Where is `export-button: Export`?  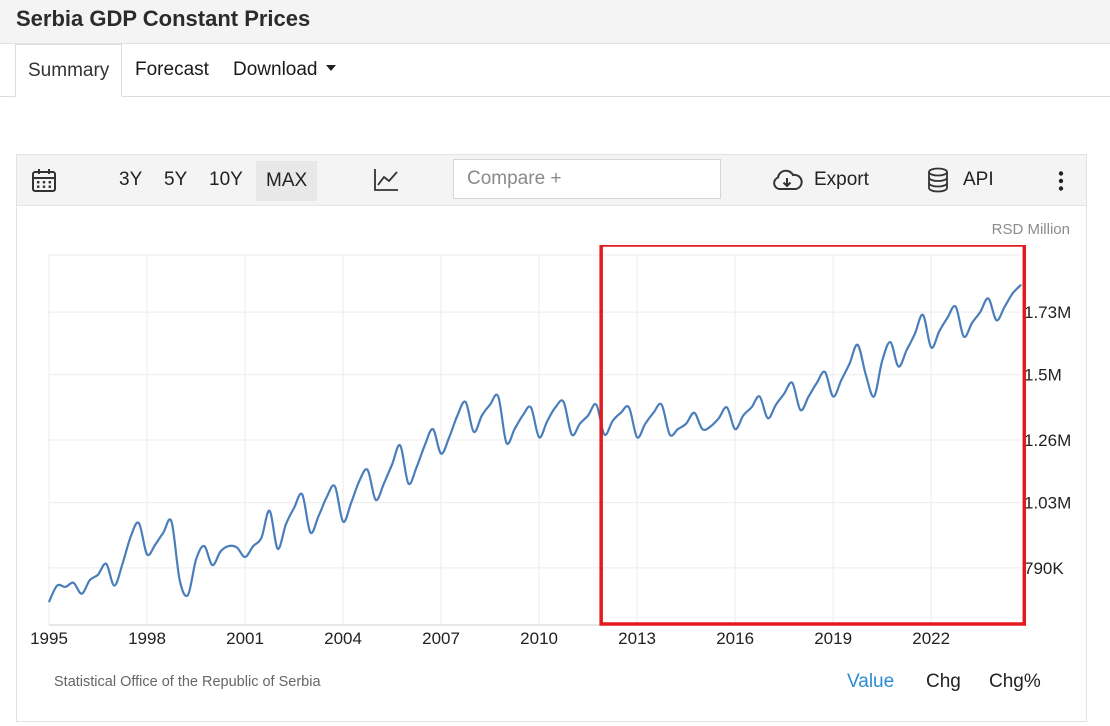
export-button: Export is located at coordinates (841, 179).